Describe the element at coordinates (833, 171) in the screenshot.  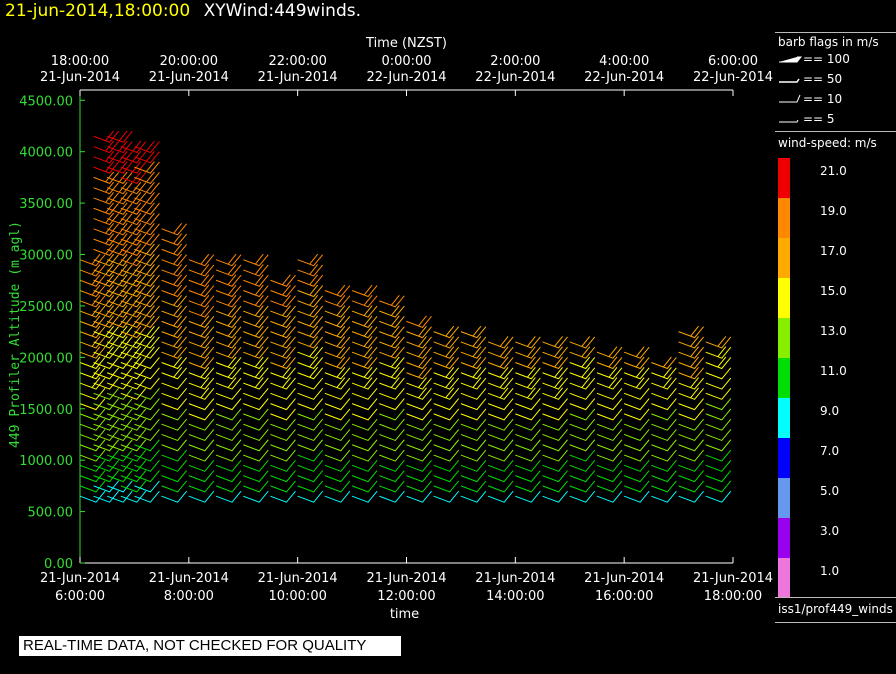
I see `speed-scale-label: 21.0` at that location.